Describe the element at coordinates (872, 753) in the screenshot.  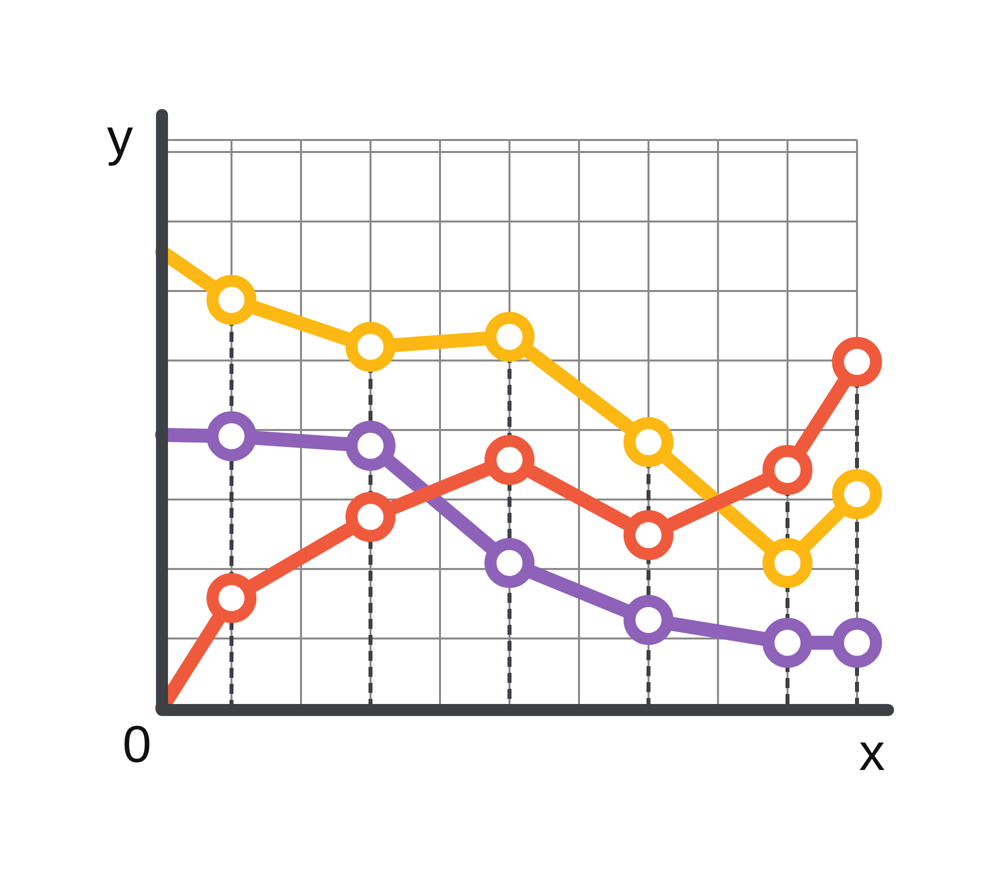
I see `x-axis-title: x` at that location.